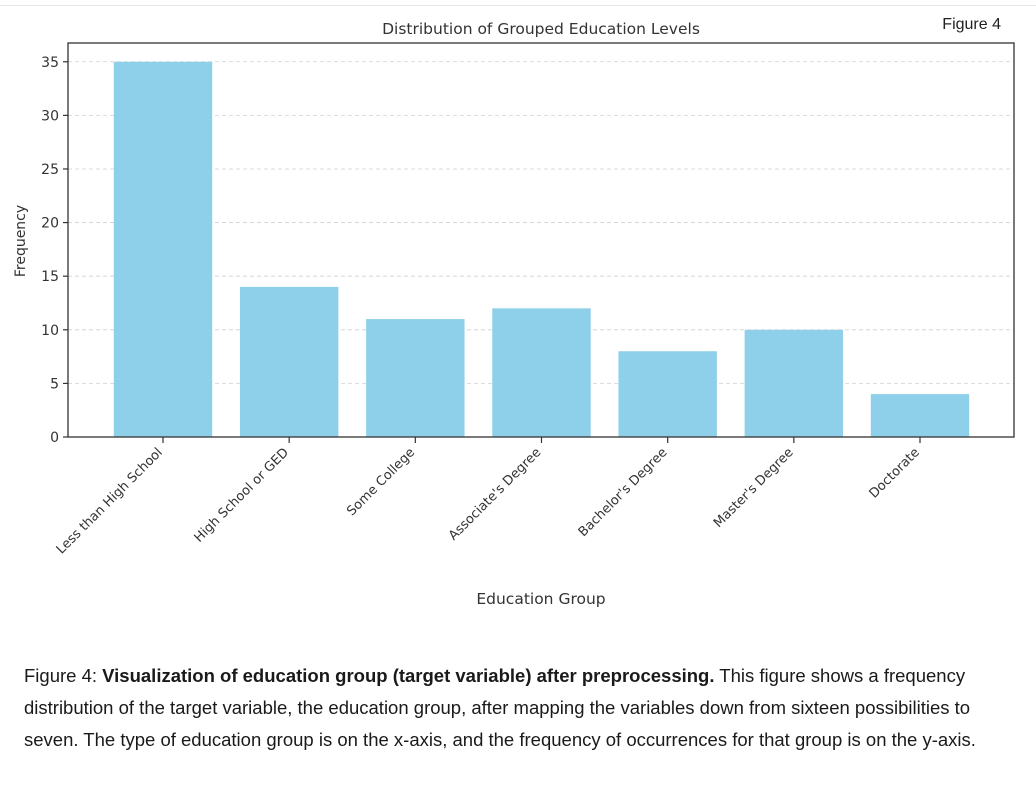 This screenshot has width=1036, height=796. What do you see at coordinates (21, 241) in the screenshot?
I see `y-axis-label: Frequency` at bounding box center [21, 241].